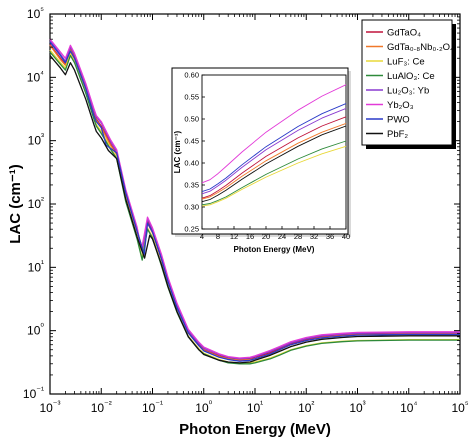 The height and width of the screenshot is (443, 474). What do you see at coordinates (459, 407) in the screenshot?
I see `x-tick-label: 10⁵` at bounding box center [459, 407].